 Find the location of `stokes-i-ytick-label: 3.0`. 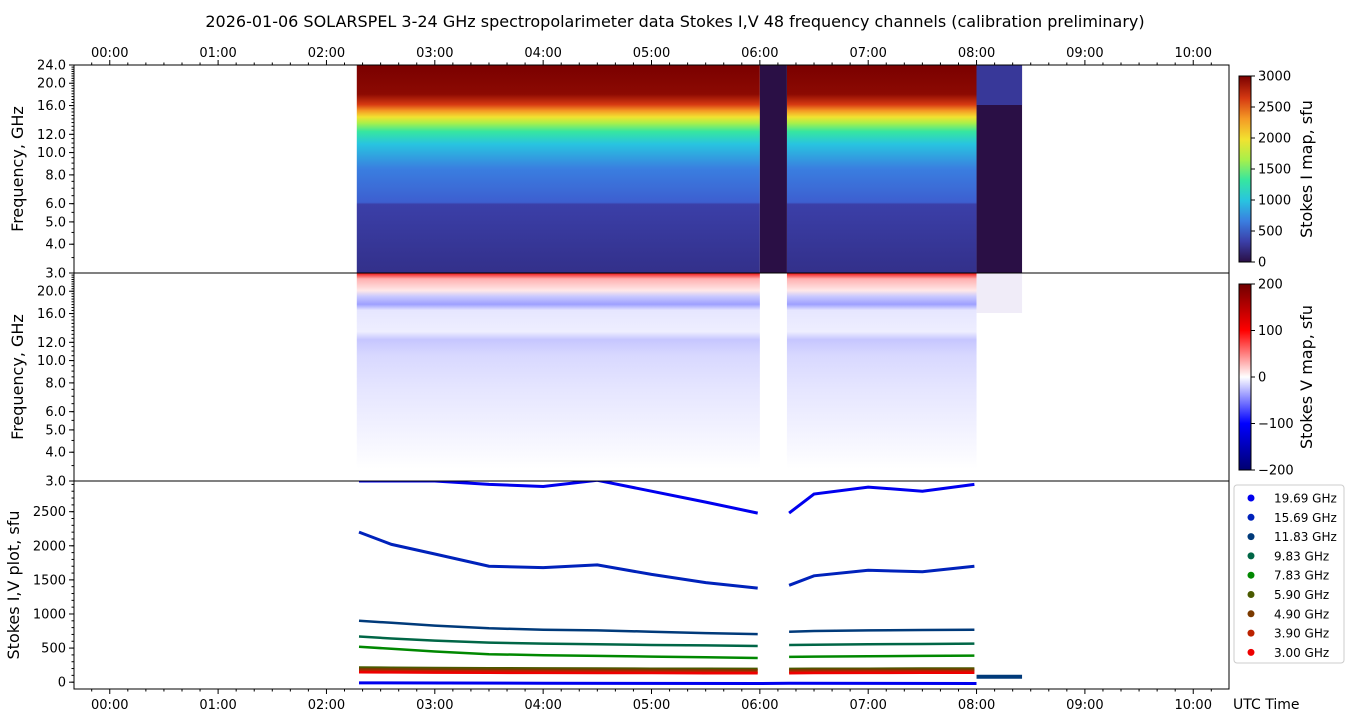

stokes-i-ytick-label: 3.0 is located at coordinates (55, 274).